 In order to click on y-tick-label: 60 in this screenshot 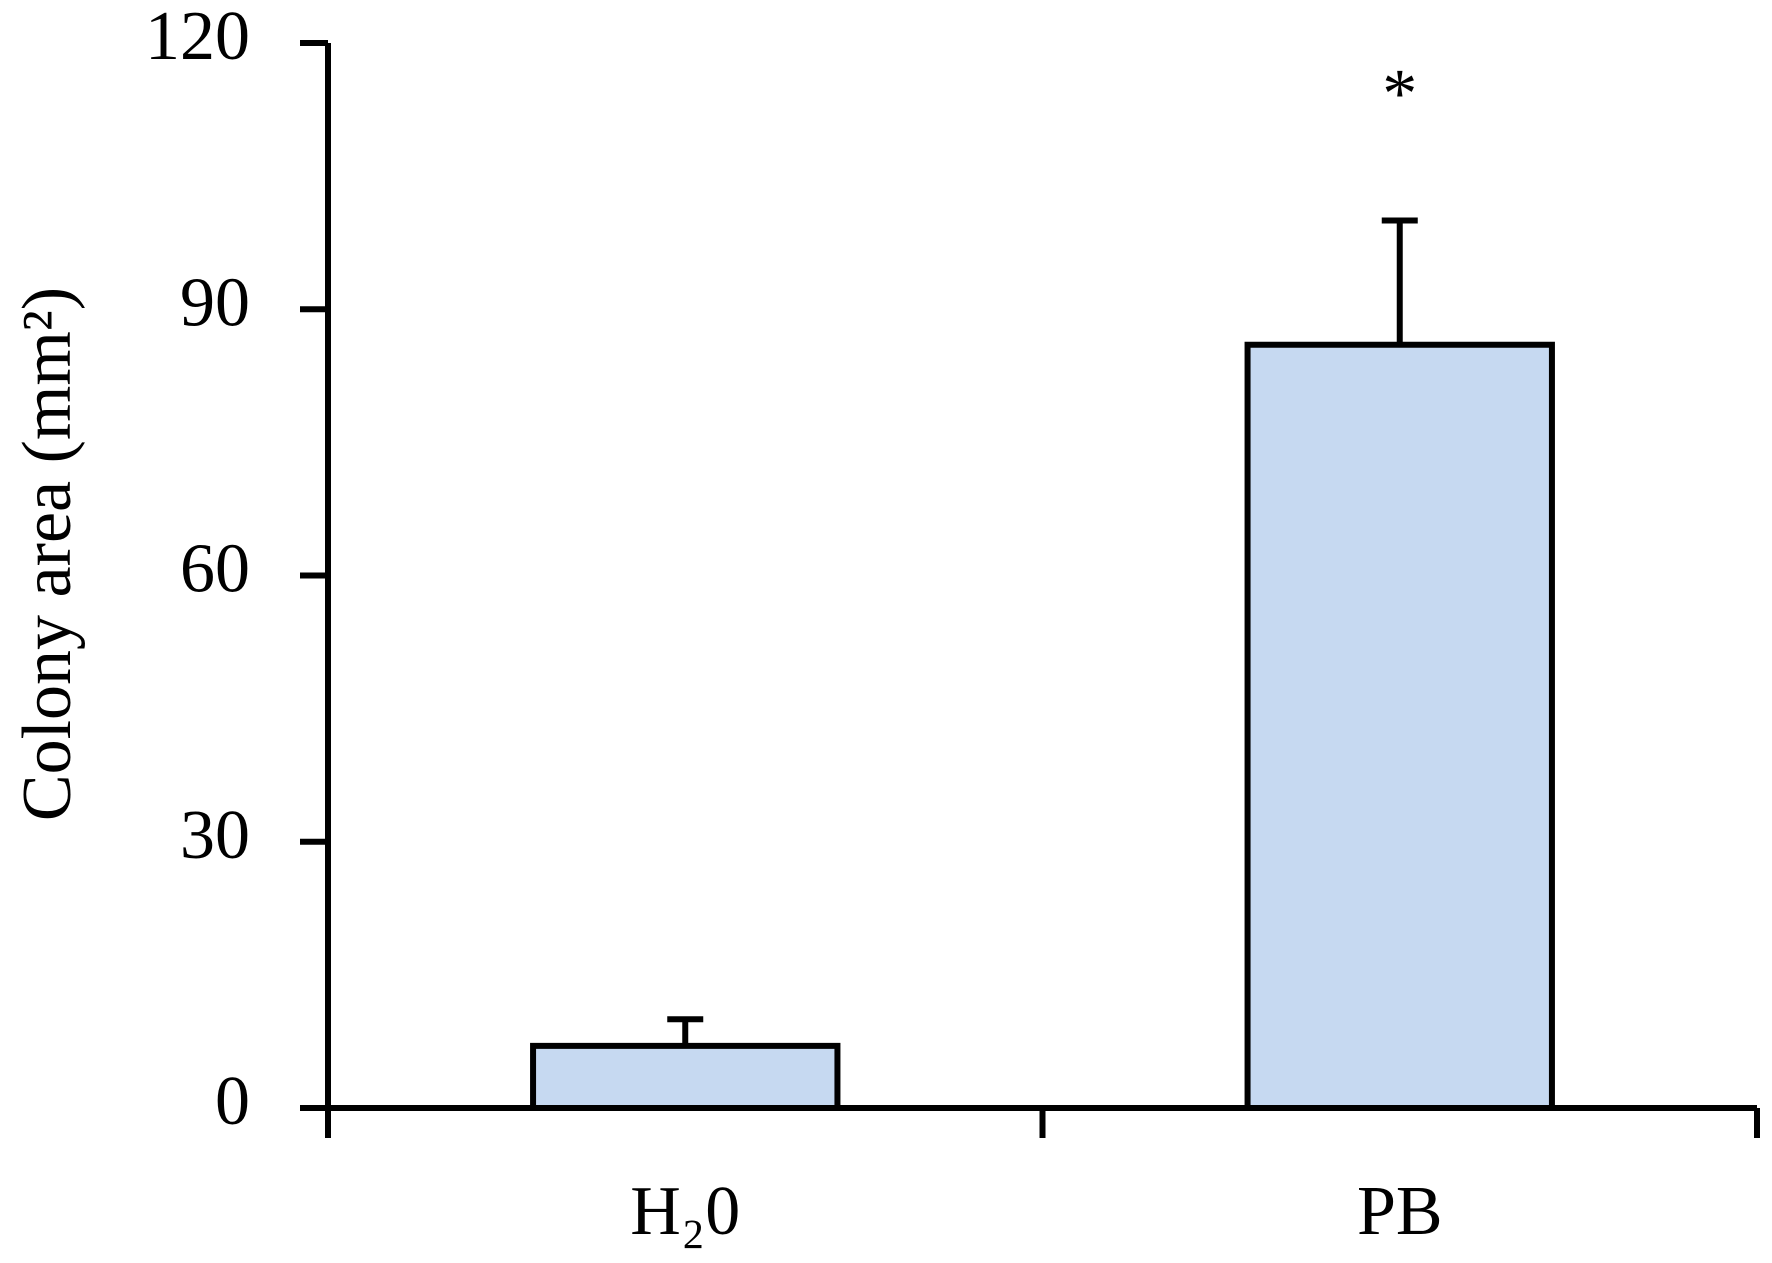, I will do `click(215, 569)`.